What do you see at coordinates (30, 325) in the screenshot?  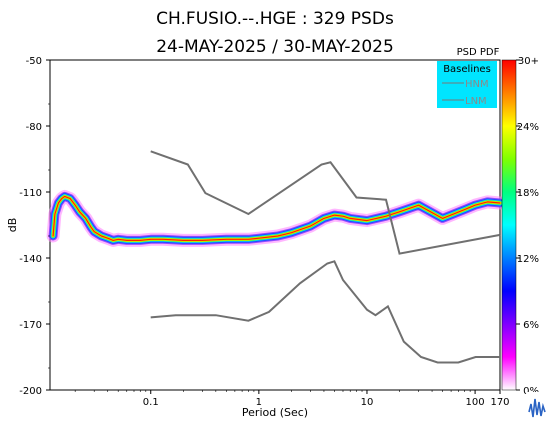 I see `y-tick-label: -170` at bounding box center [30, 325].